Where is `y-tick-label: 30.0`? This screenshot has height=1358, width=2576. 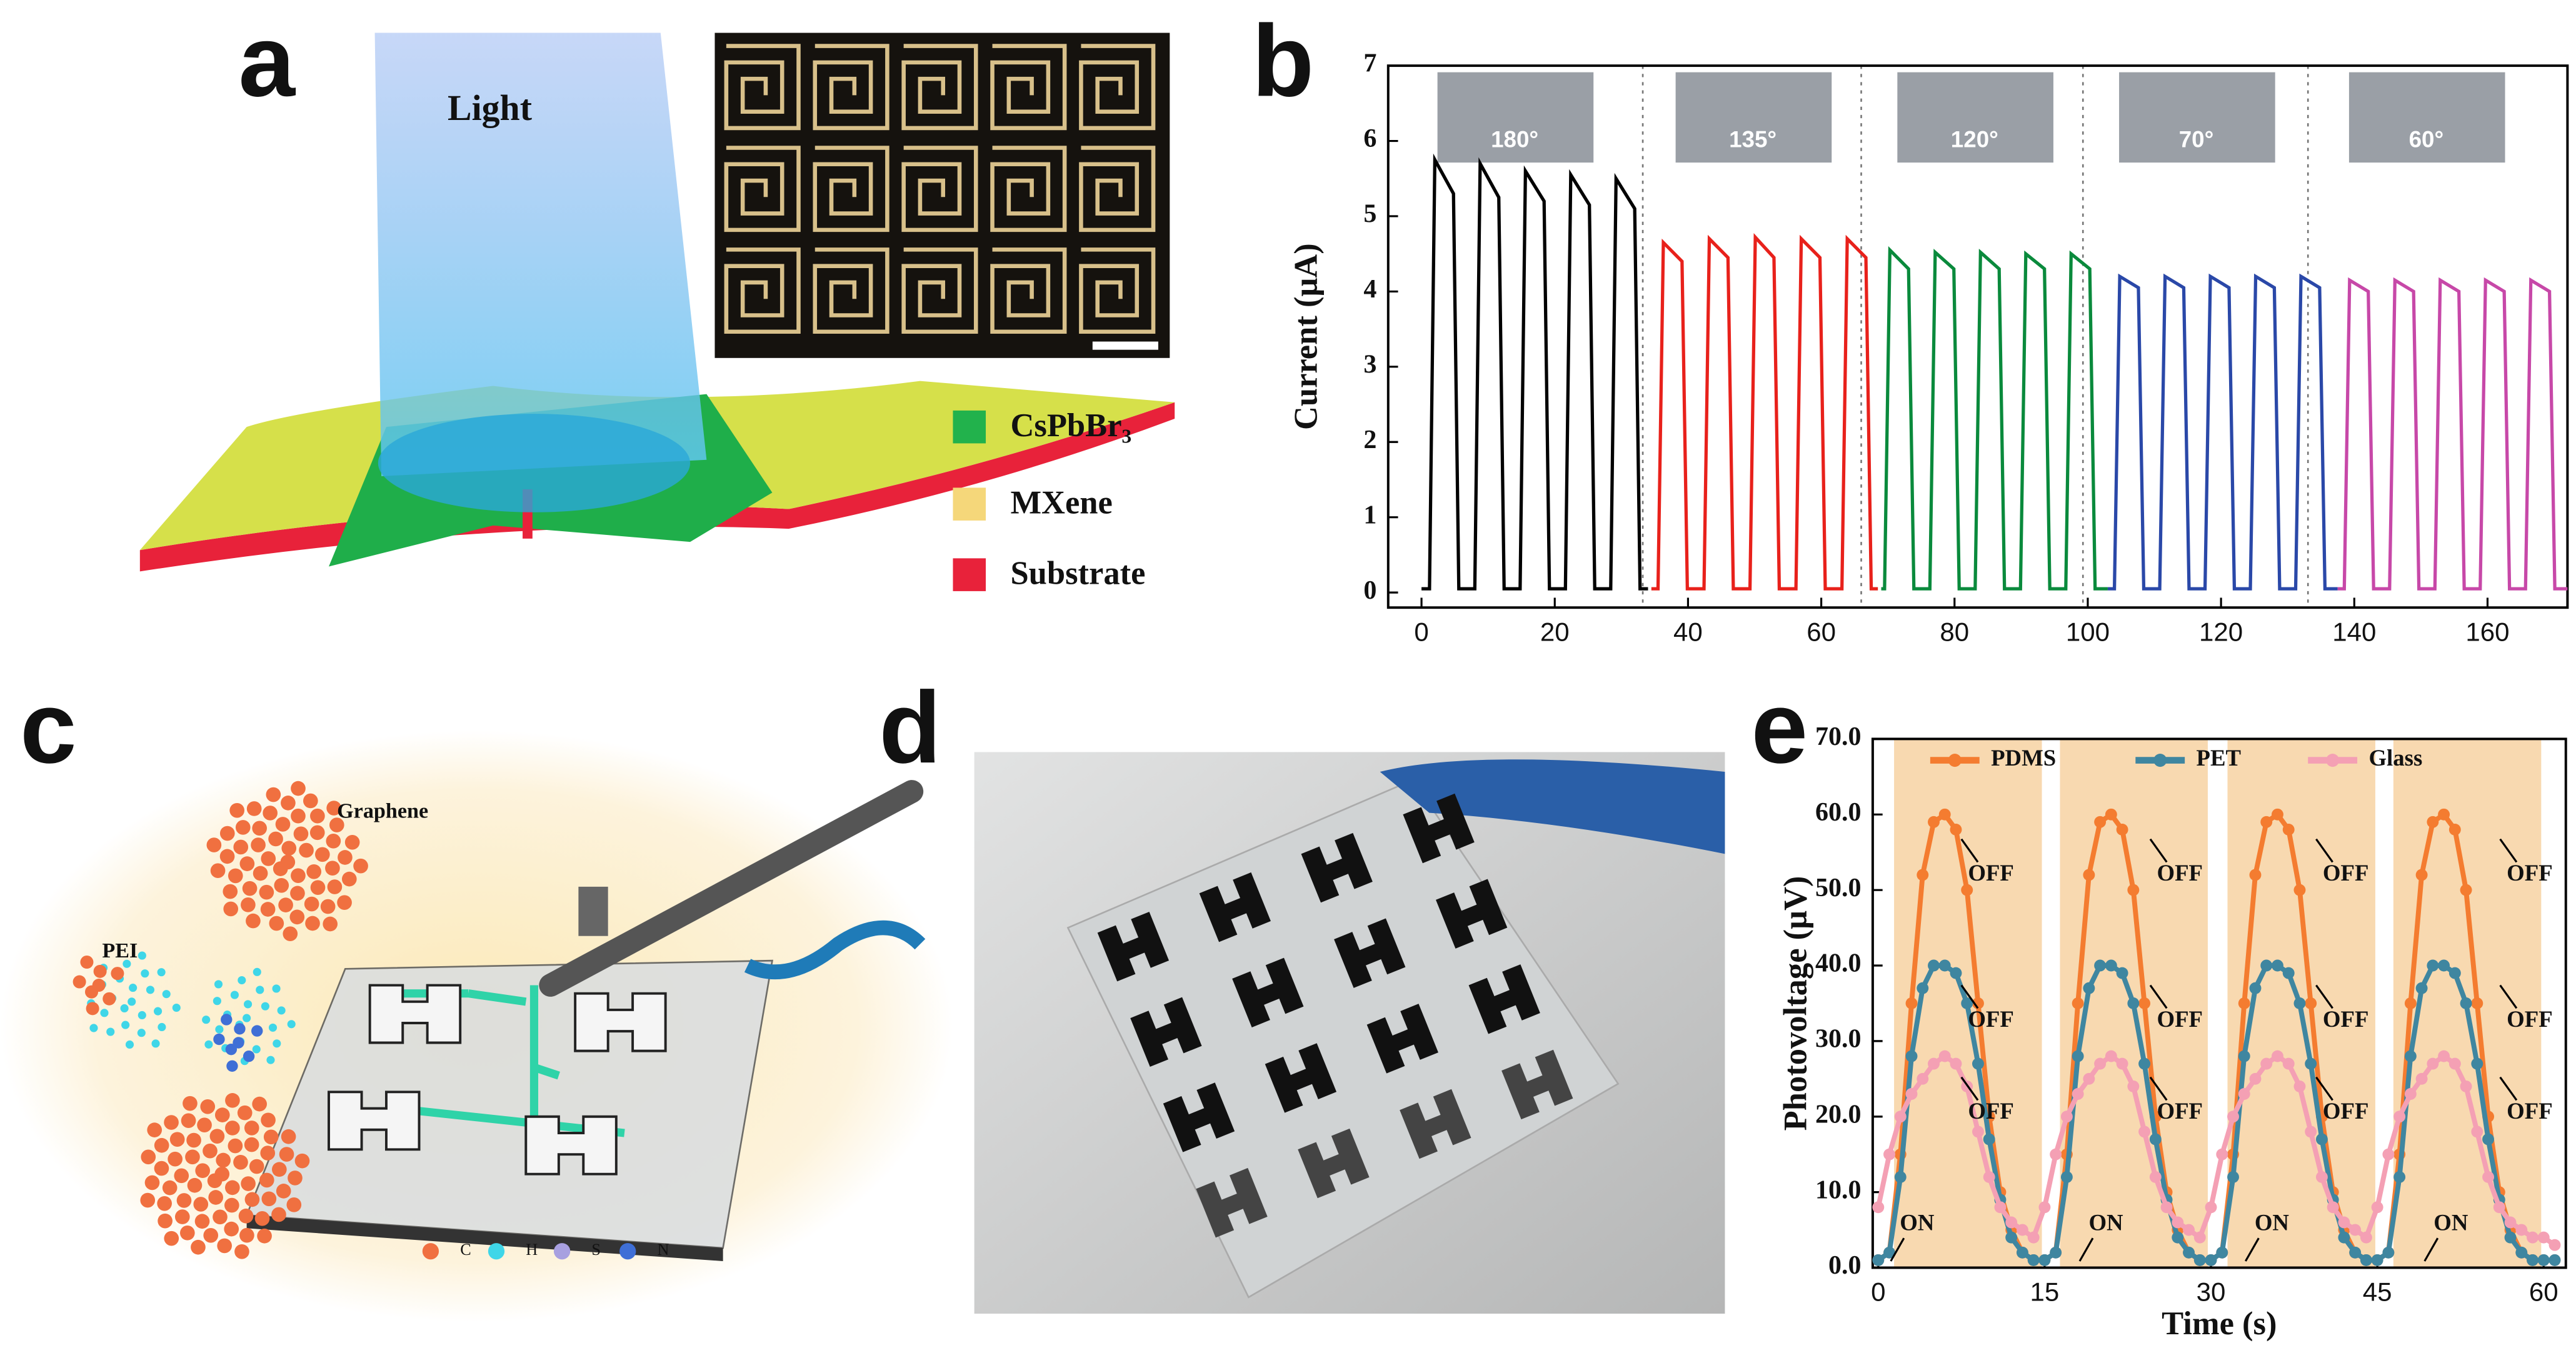
y-tick-label: 30.0 is located at coordinates (1838, 1039).